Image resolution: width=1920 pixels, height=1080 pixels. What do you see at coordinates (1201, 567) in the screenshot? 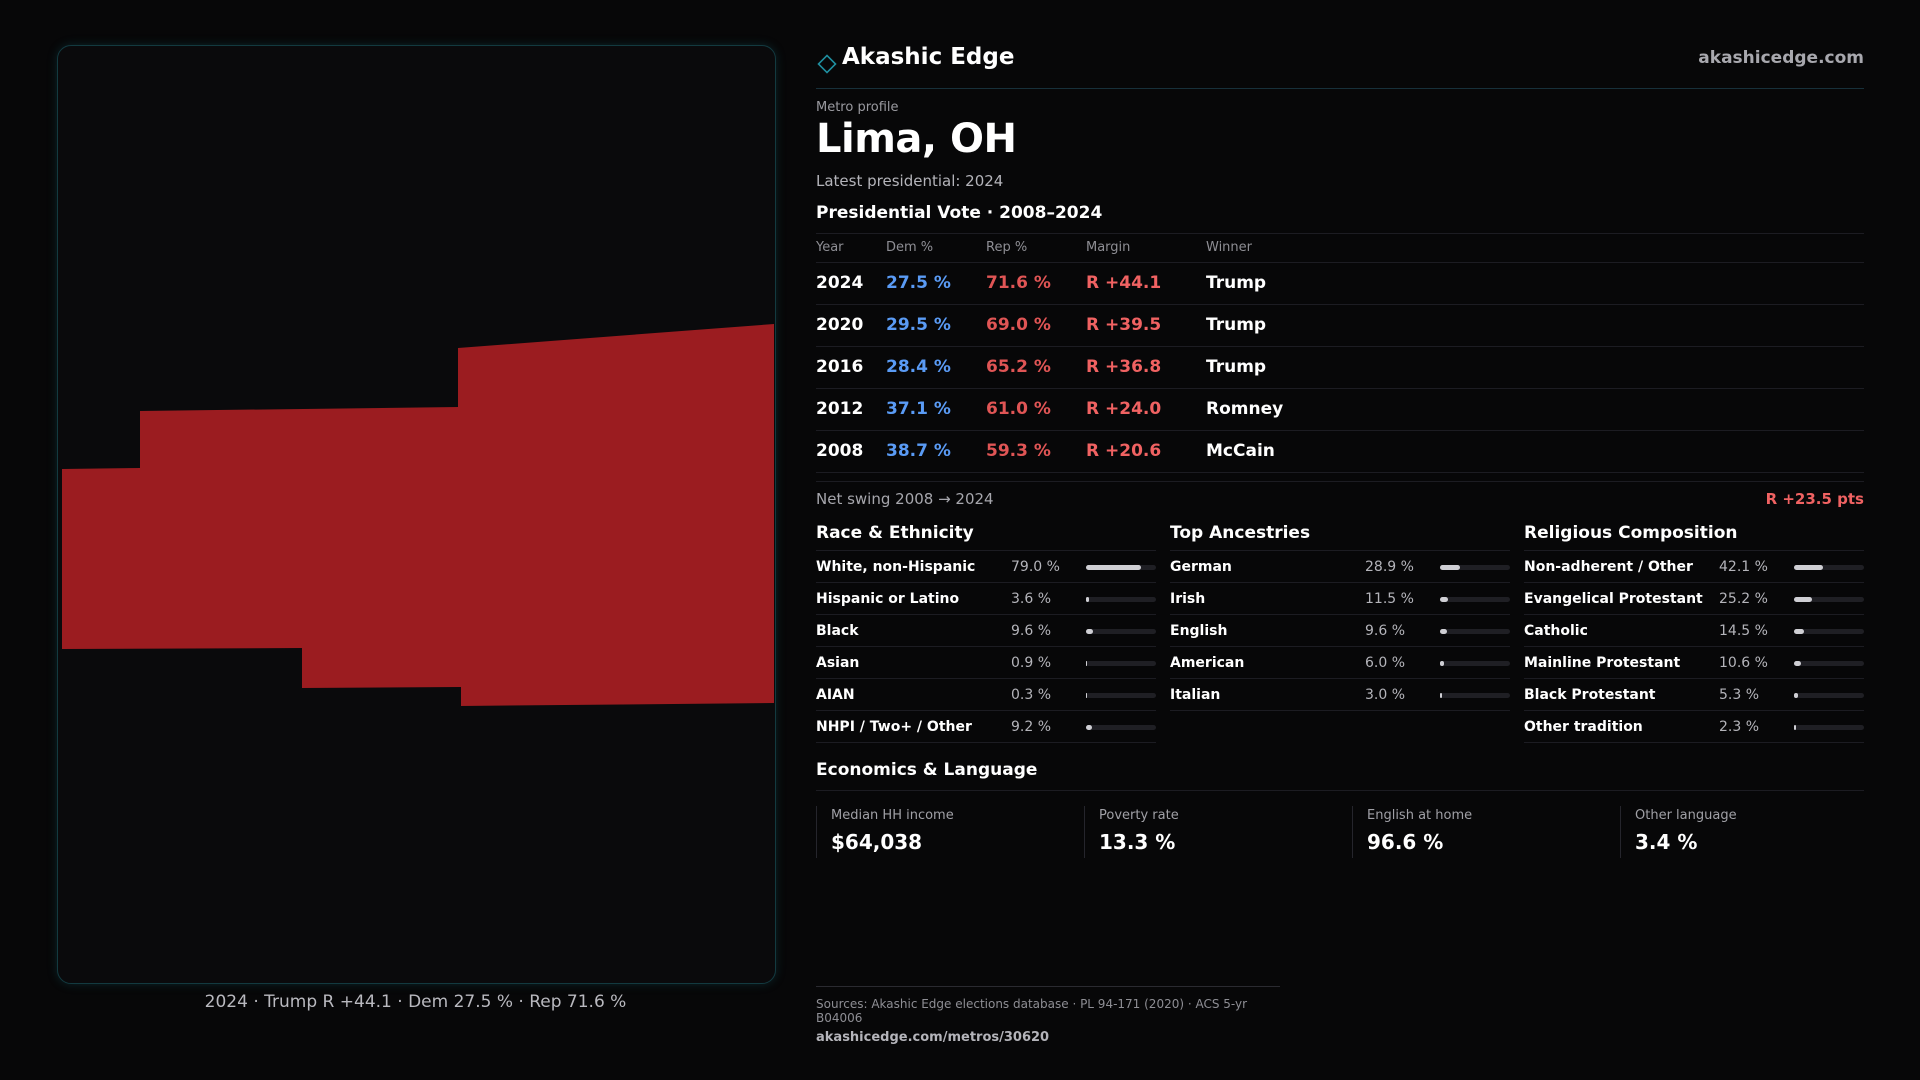
I see `stat-label: German` at bounding box center [1201, 567].